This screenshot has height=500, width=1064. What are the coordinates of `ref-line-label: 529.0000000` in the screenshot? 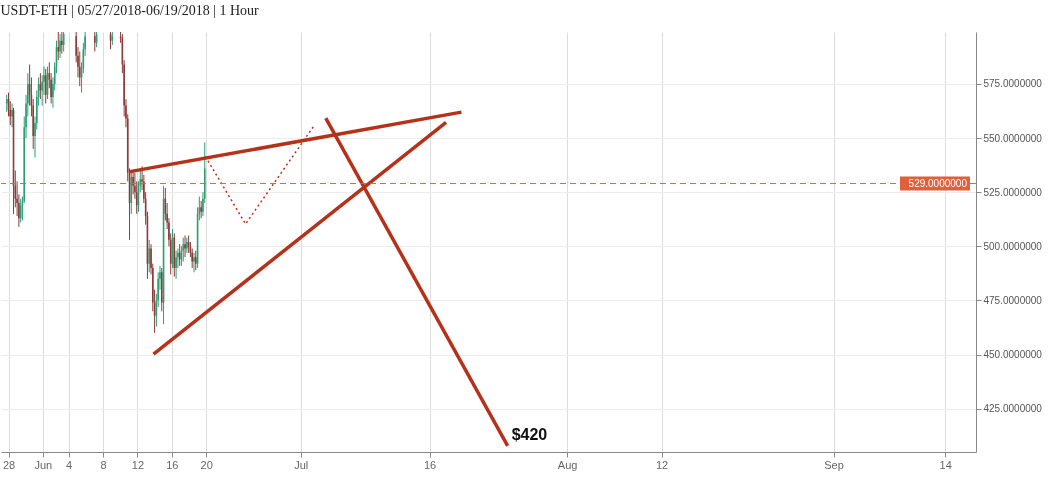 It's located at (938, 183).